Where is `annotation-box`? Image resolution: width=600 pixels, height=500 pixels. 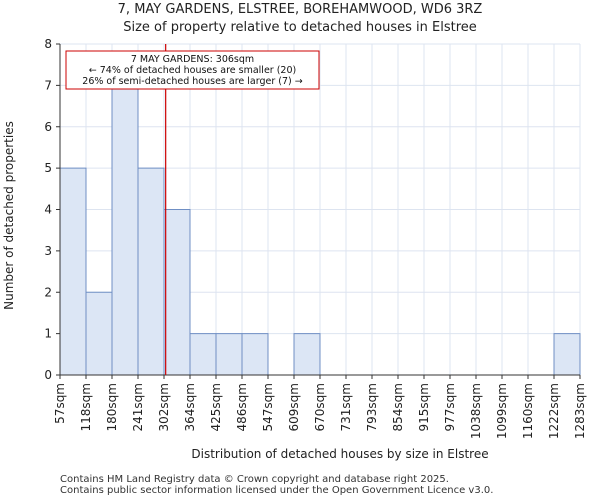
annotation-box is located at coordinates (192, 70).